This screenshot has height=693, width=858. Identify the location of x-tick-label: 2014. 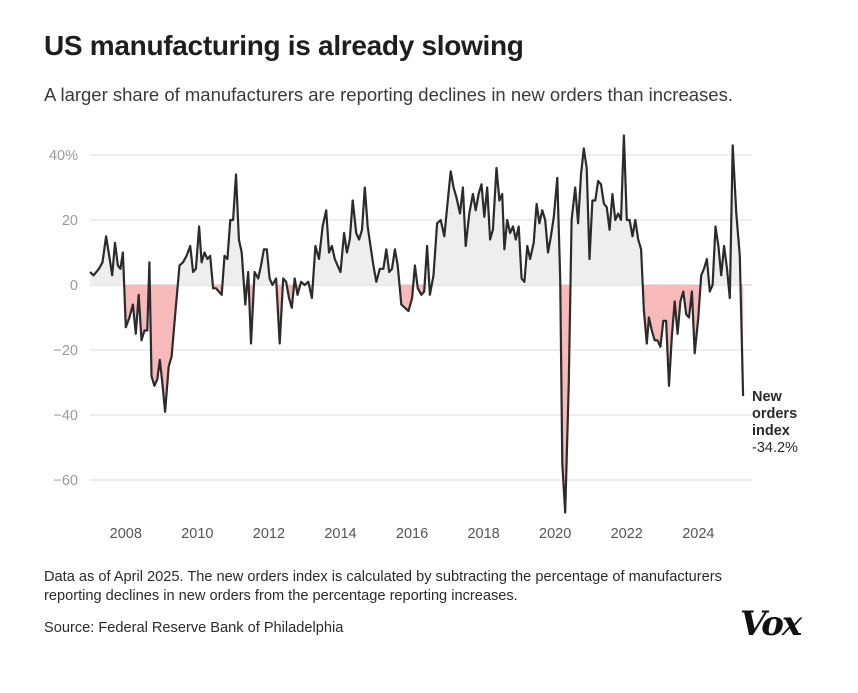
(340, 534).